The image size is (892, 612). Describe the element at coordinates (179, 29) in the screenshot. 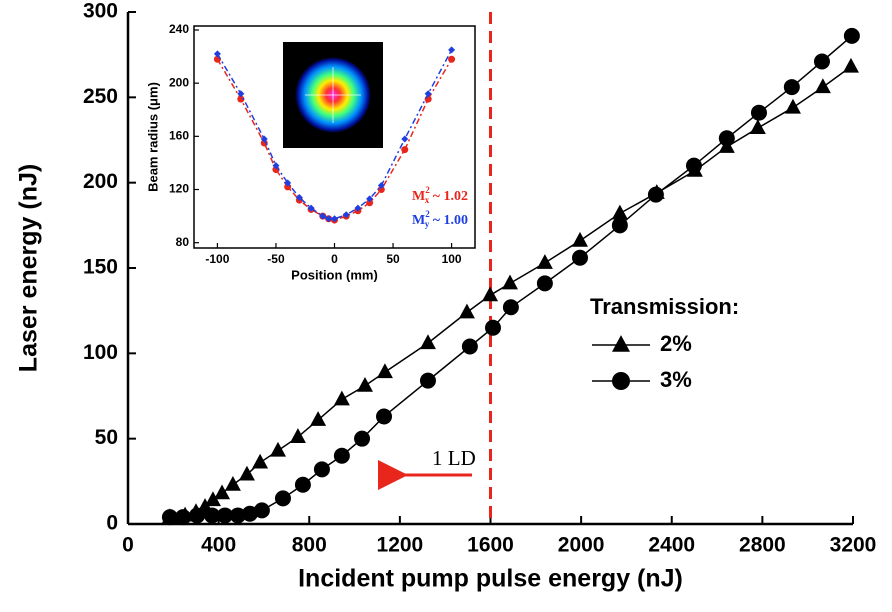

I see `y-tick-label: 240` at that location.